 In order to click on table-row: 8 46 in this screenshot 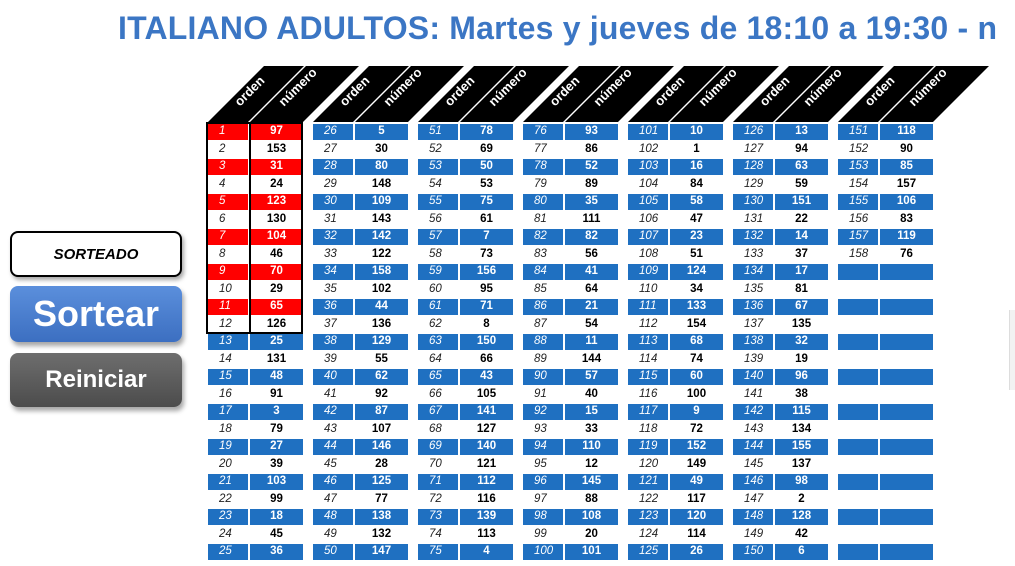, I will do `click(255, 255)`.